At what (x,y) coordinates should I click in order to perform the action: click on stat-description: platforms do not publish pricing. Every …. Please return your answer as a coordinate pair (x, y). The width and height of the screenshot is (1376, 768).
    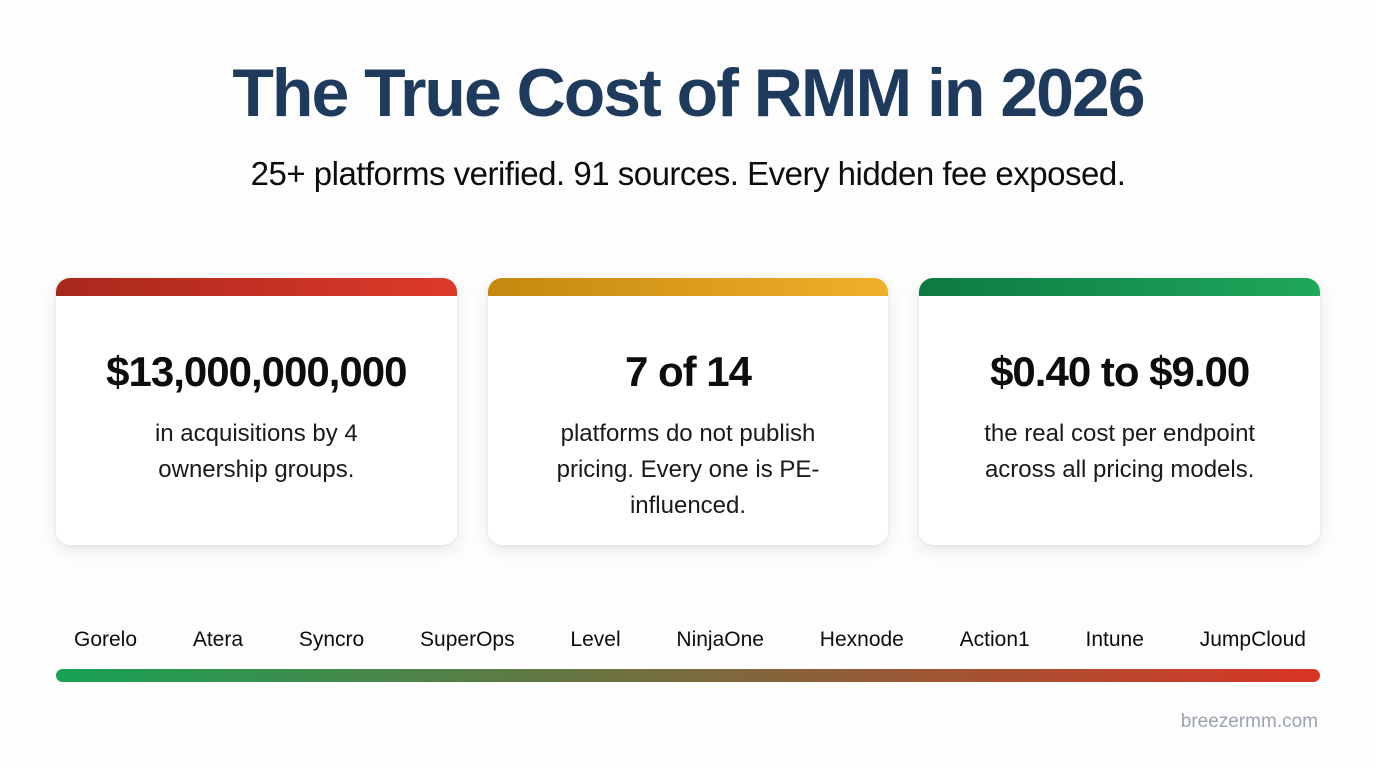
    Looking at the image, I should click on (688, 469).